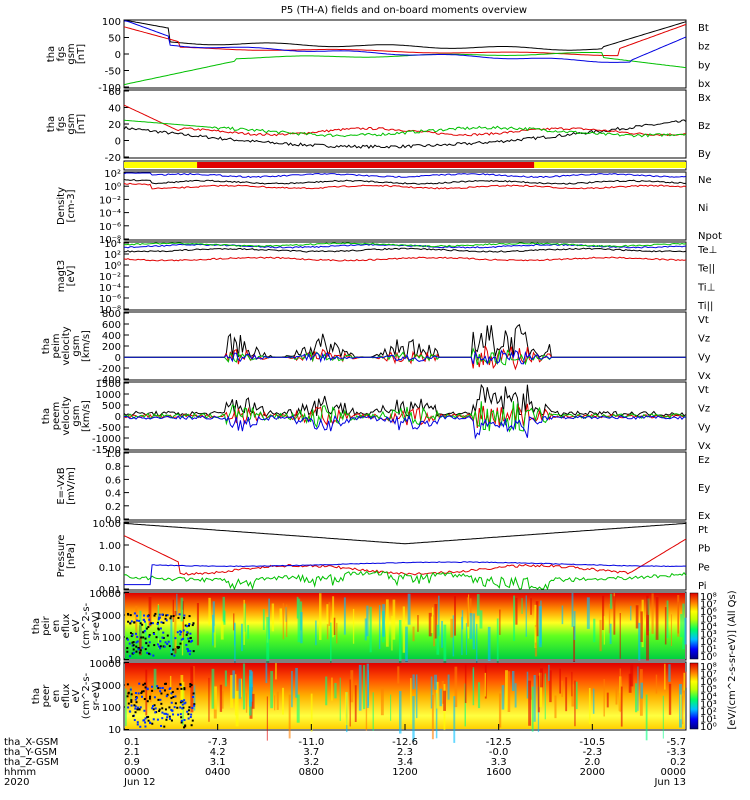 This screenshot has height=800, width=750. I want to click on y-axis-label: Pressure, so click(61, 556).